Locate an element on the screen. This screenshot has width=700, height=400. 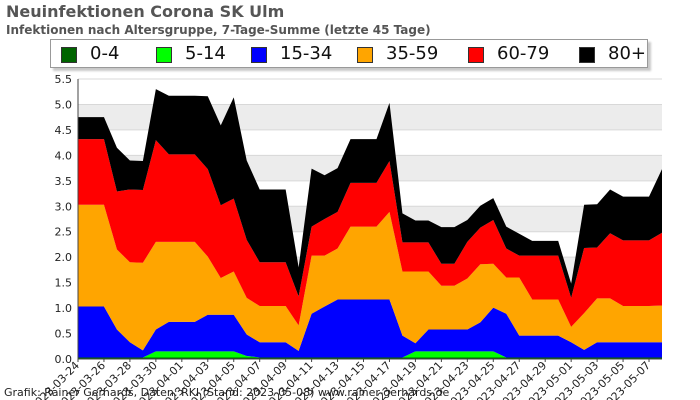
y-tick-label: 2.5 is located at coordinates (64, 232).